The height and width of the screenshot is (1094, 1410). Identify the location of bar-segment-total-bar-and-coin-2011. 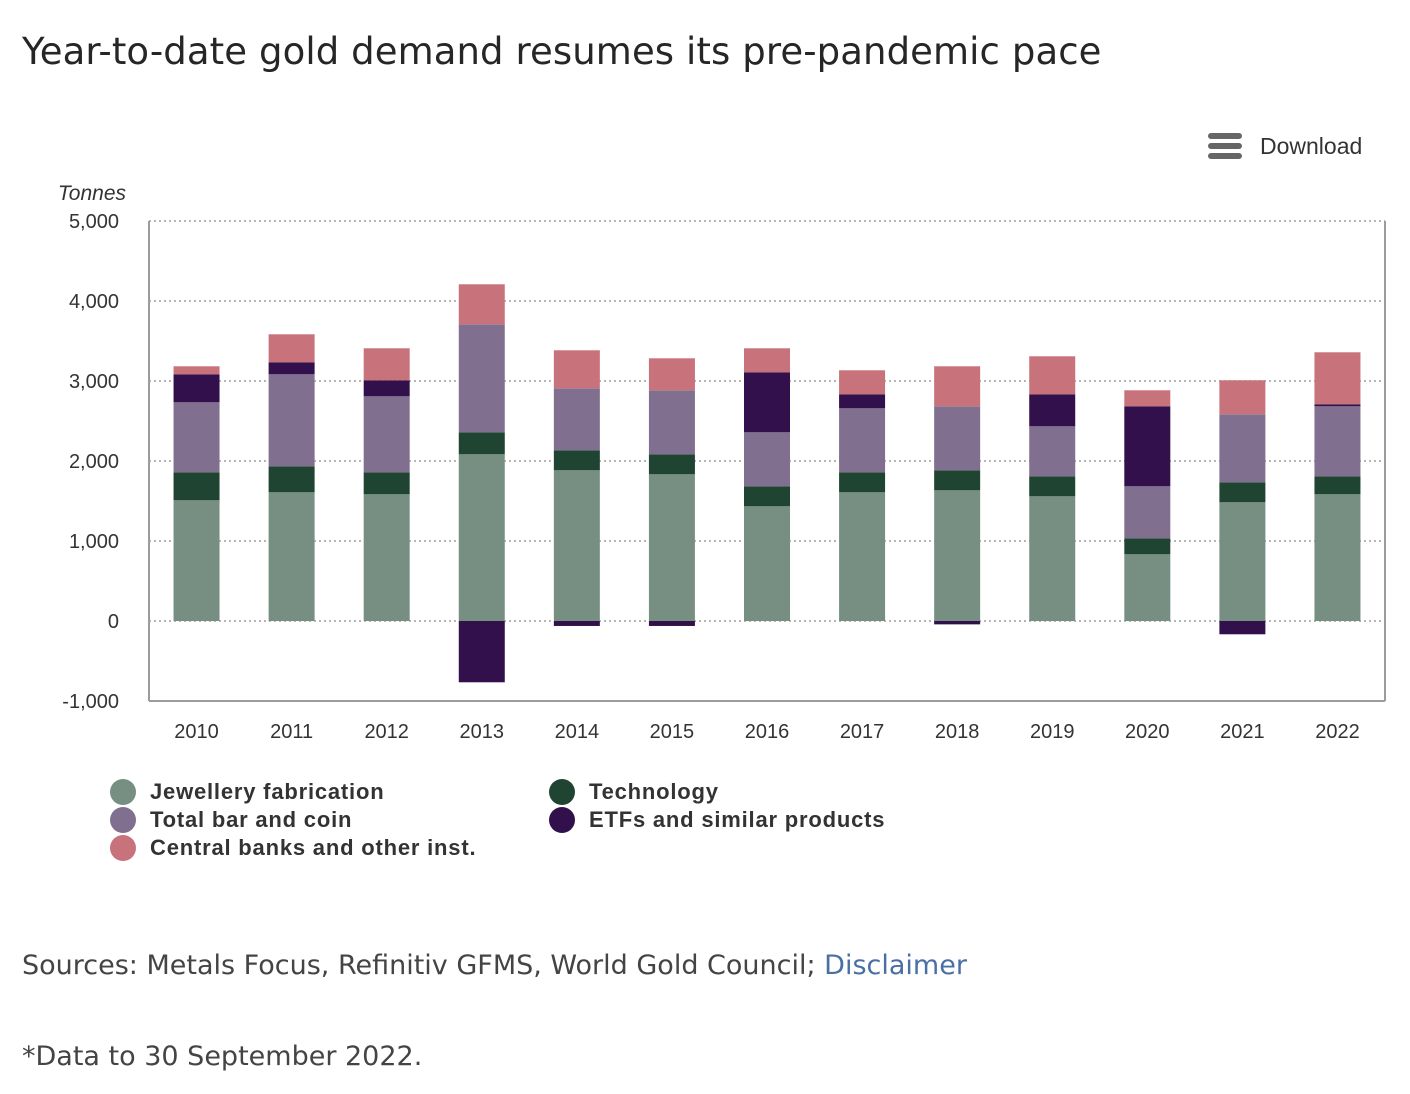
(291, 420).